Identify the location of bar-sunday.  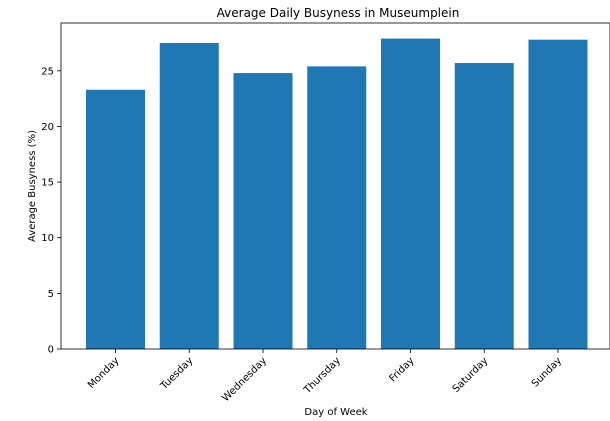
(558, 194).